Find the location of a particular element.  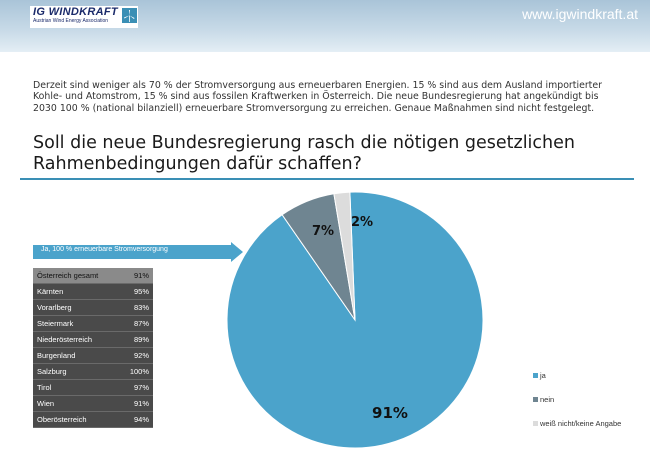

region-value: 92% is located at coordinates (141, 355).